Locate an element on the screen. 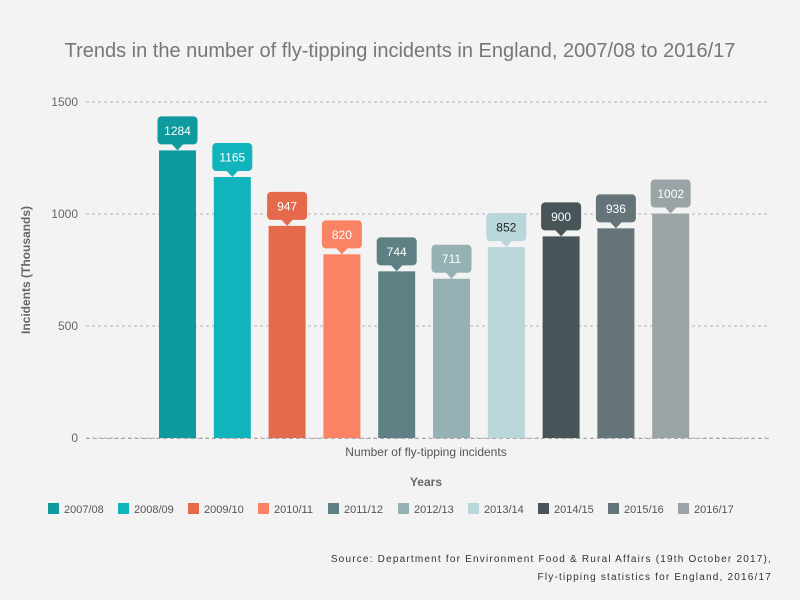 The height and width of the screenshot is (600, 800). legend-item: 2014/15 is located at coordinates (566, 509).